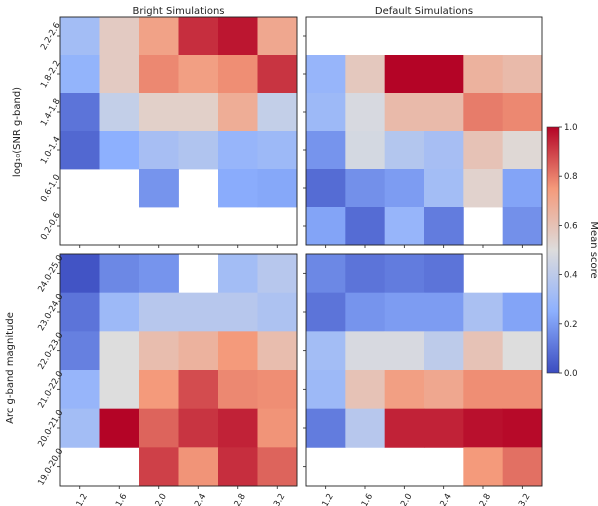 Image resolution: width=598 pixels, height=506 pixels. What do you see at coordinates (404, 390) in the screenshot?
I see `cell-p3-r3-c2` at bounding box center [404, 390].